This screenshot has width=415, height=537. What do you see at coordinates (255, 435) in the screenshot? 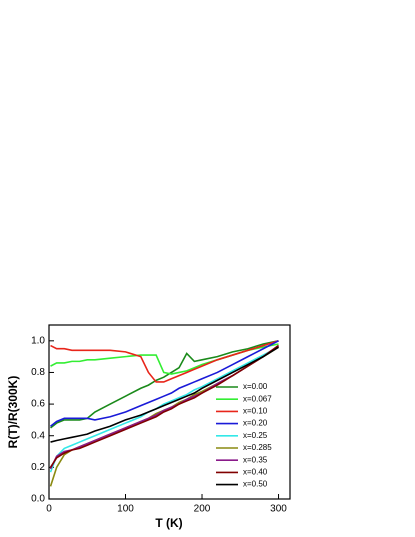
I see `legend-label: x=0.25` at bounding box center [255, 435].